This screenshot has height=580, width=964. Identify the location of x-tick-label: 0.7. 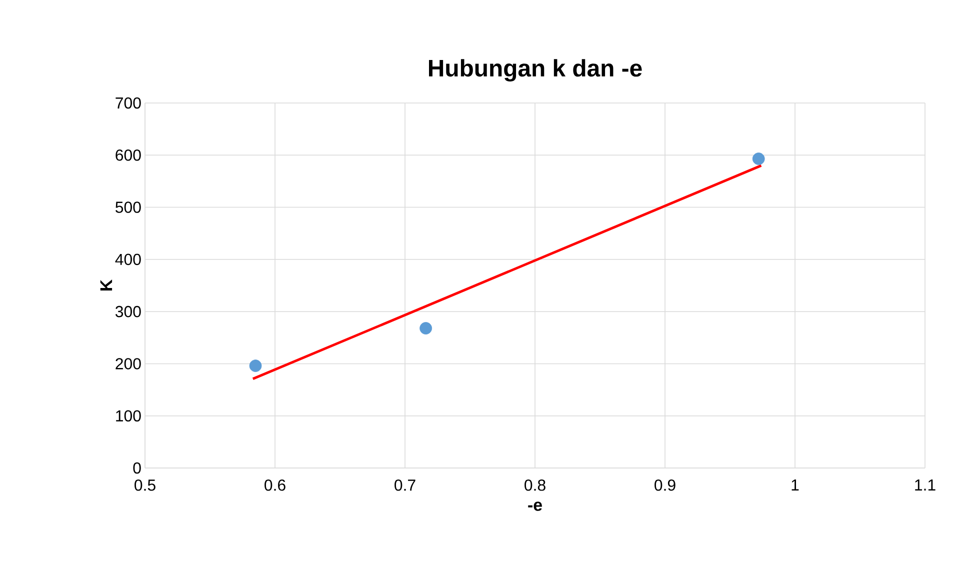
(405, 485).